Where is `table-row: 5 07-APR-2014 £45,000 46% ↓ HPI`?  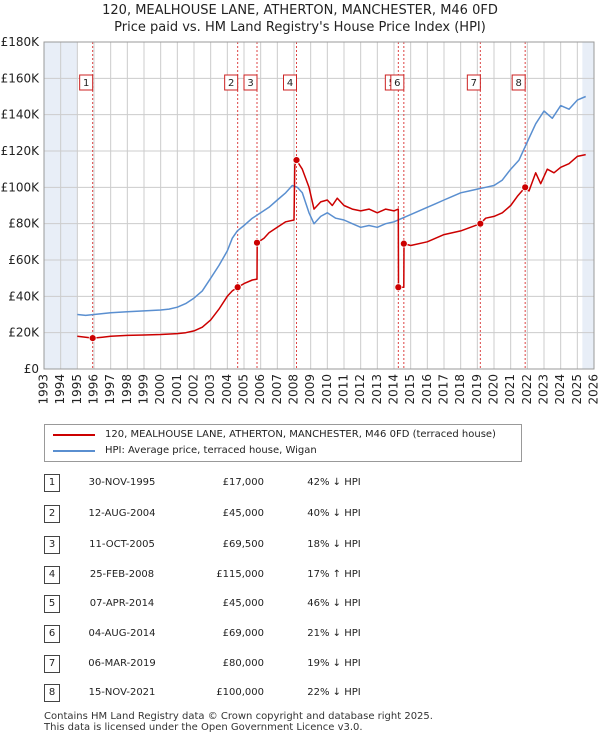 table-row: 5 07-APR-2014 £45,000 46% ↓ HPI is located at coordinates (304, 604).